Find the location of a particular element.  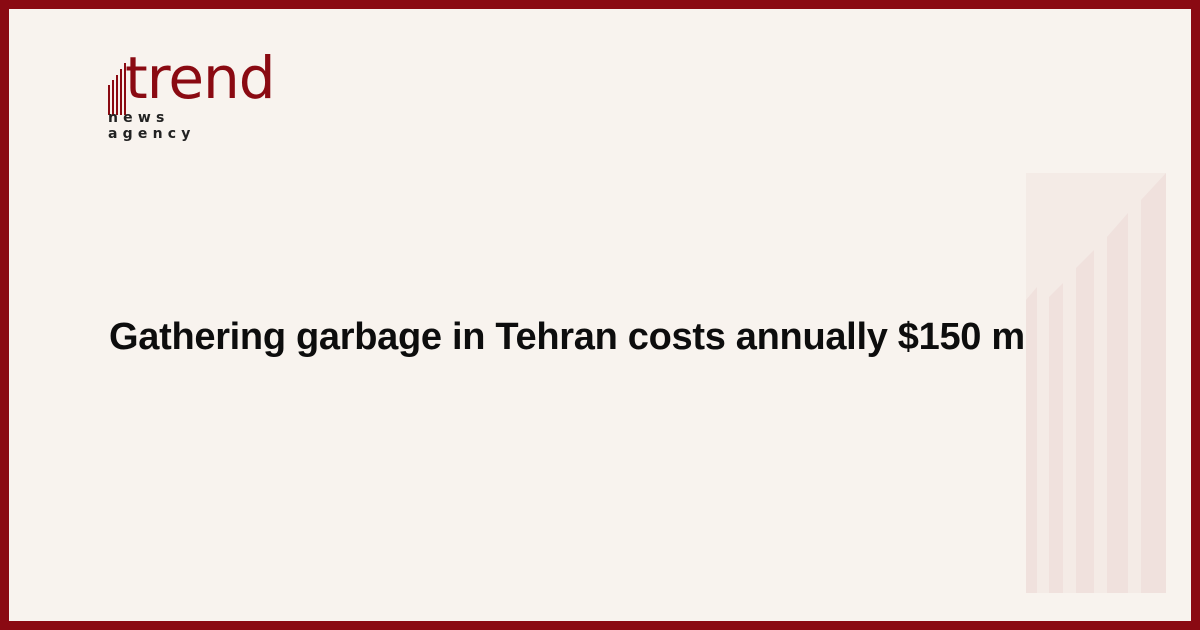

logo-bars-icon is located at coordinates (117, 89).